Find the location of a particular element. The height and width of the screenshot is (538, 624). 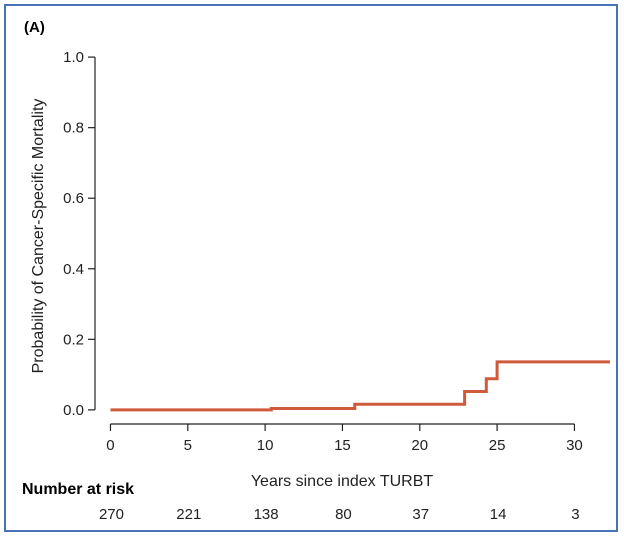

x-tick-label: 20 is located at coordinates (419, 445).